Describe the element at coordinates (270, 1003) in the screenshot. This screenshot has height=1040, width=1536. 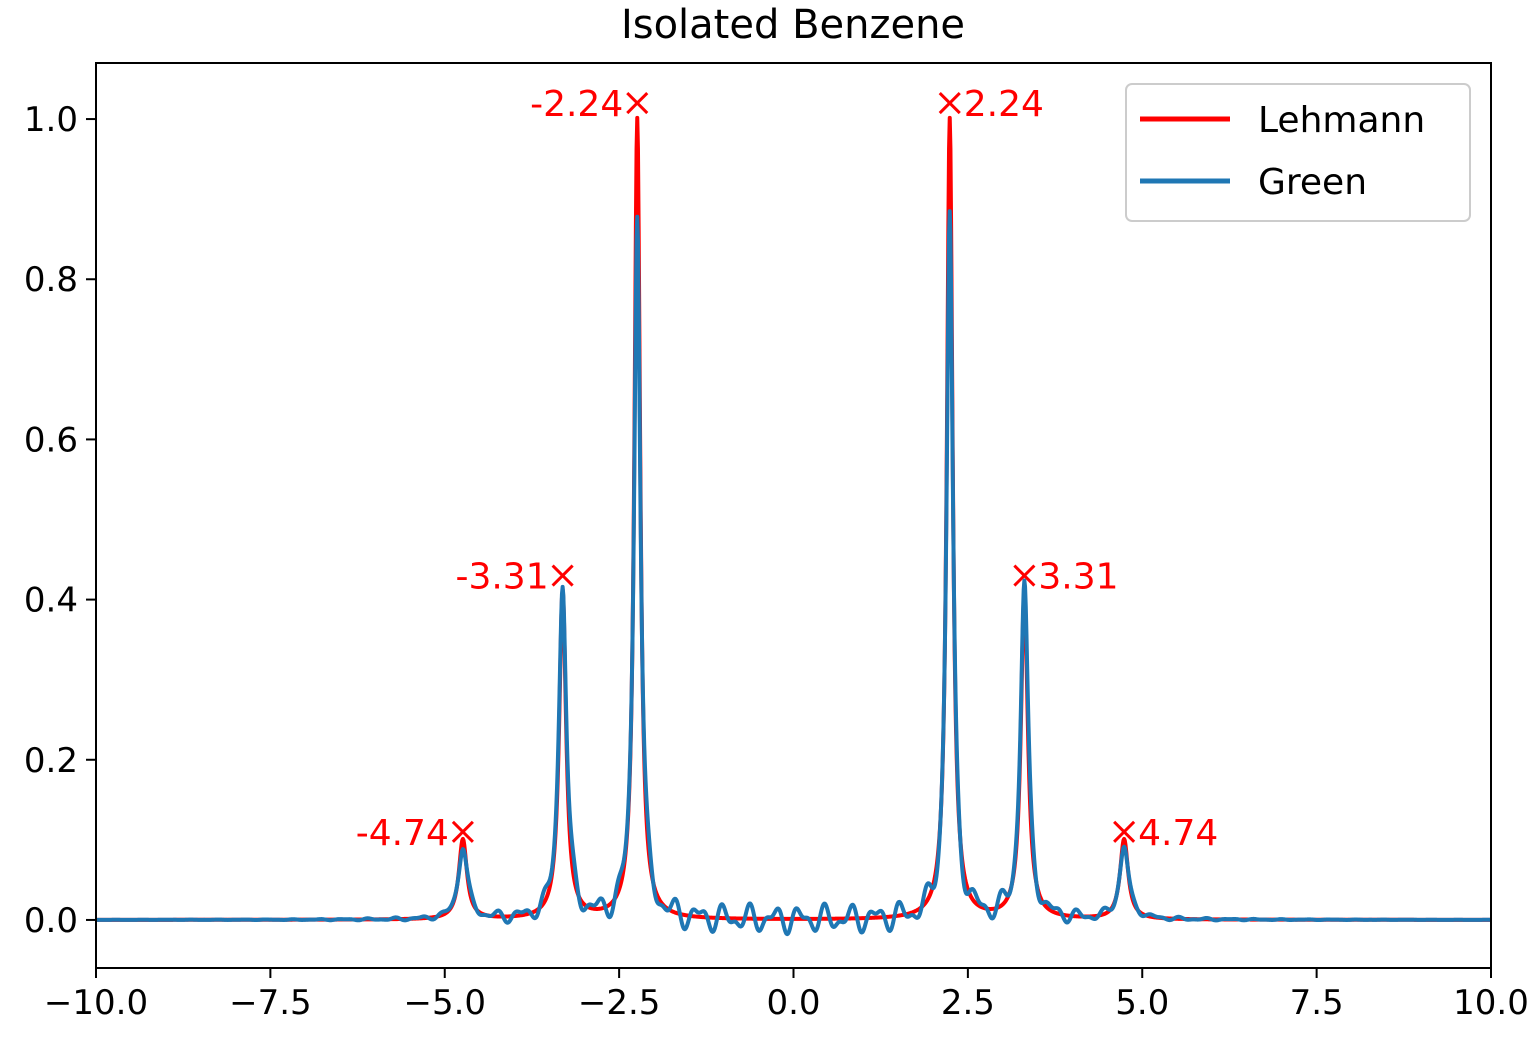
I see `x-tick-label: −7.5` at that location.